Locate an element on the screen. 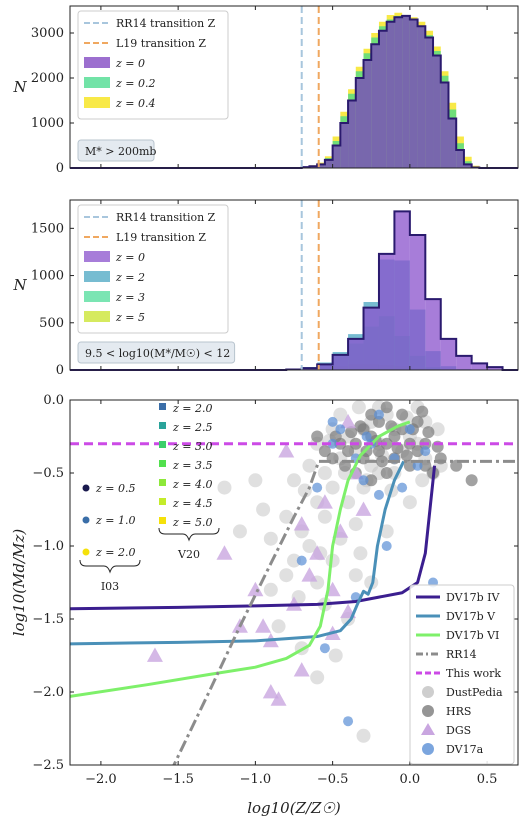 The height and width of the screenshot is (824, 520). mid-ytick-label: 1500 is located at coordinates (47, 228).